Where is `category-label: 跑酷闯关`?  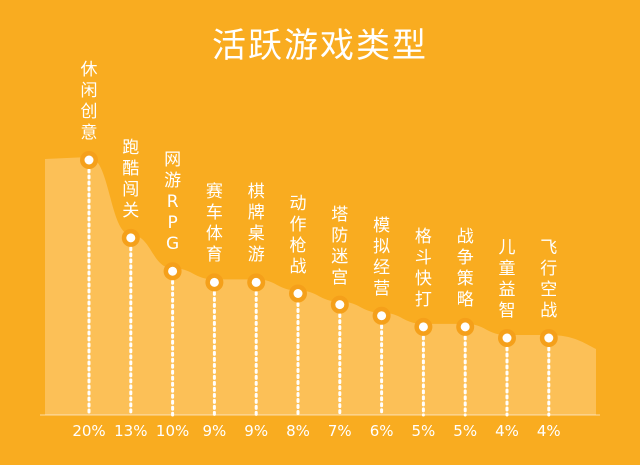 category-label: 跑酷闯关 is located at coordinates (131, 179).